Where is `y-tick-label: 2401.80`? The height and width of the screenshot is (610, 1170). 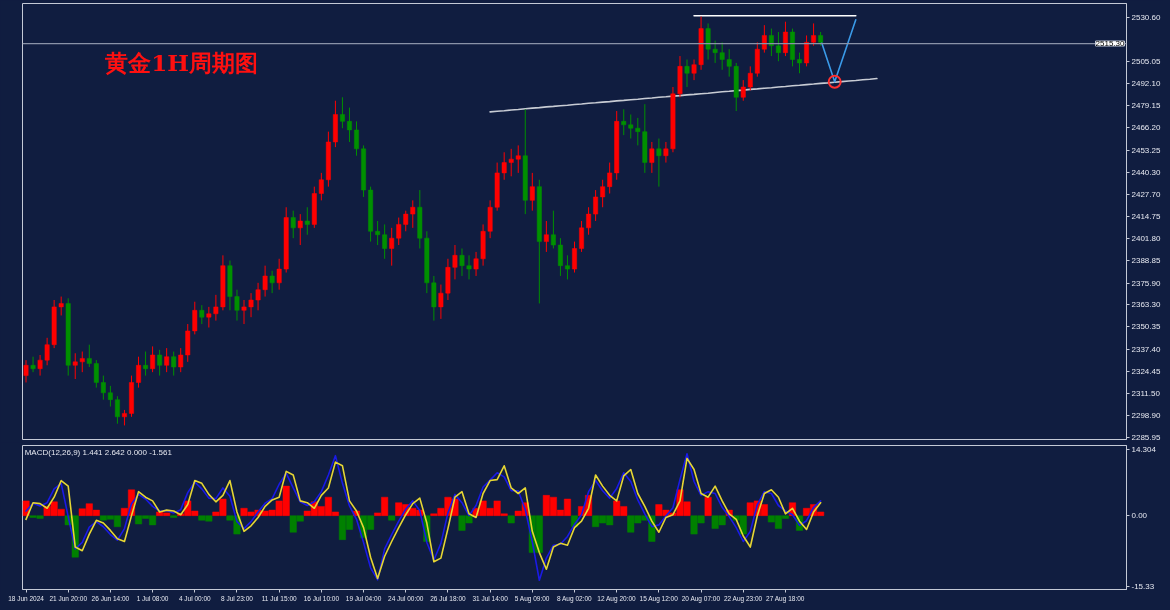 y-tick-label: 2401.80 is located at coordinates (1146, 239).